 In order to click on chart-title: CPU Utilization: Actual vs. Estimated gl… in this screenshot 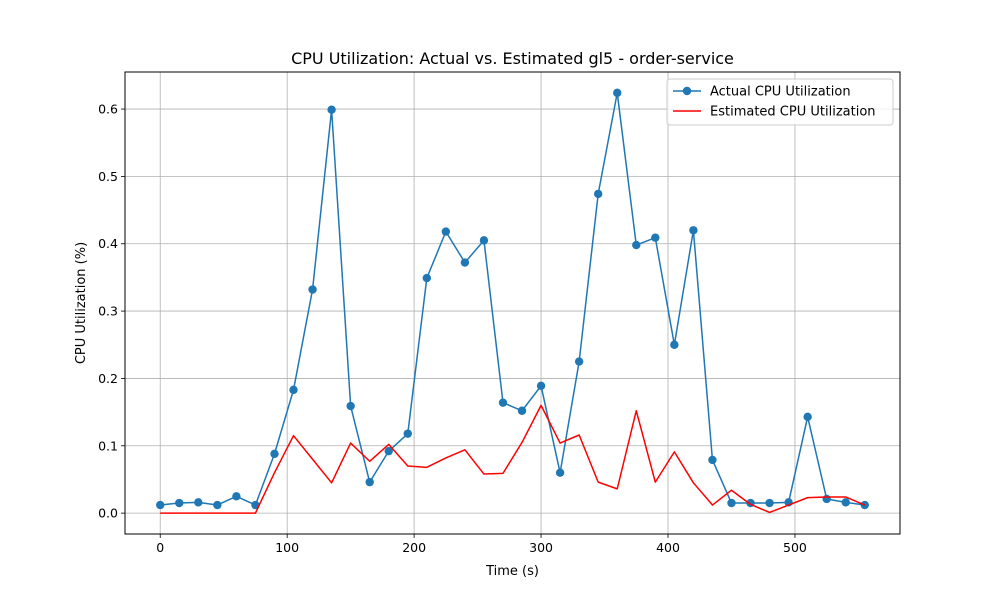, I will do `click(512, 58)`.